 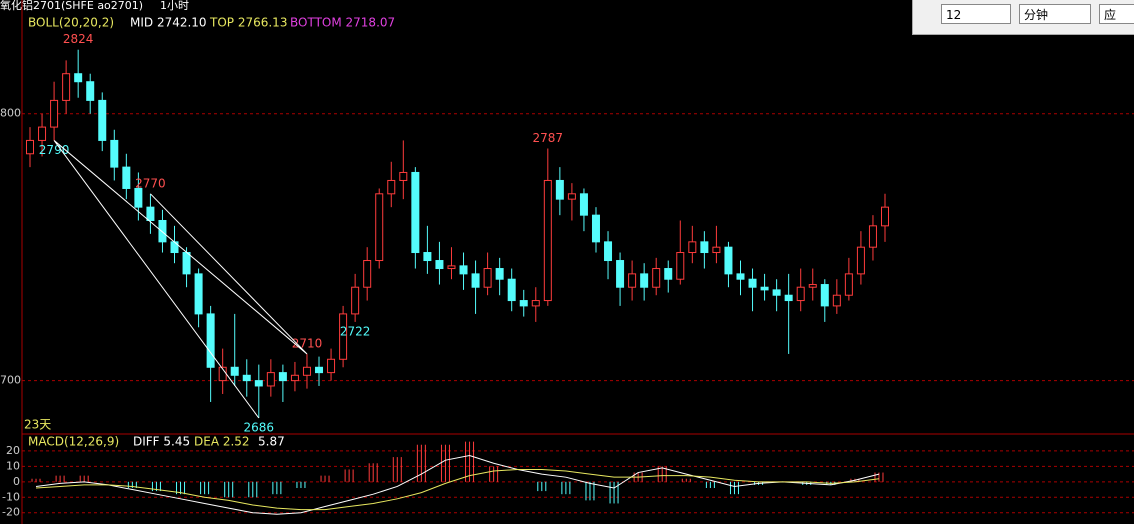 What do you see at coordinates (1055, 14) in the screenshot?
I see `unit-select: 分钟` at bounding box center [1055, 14].